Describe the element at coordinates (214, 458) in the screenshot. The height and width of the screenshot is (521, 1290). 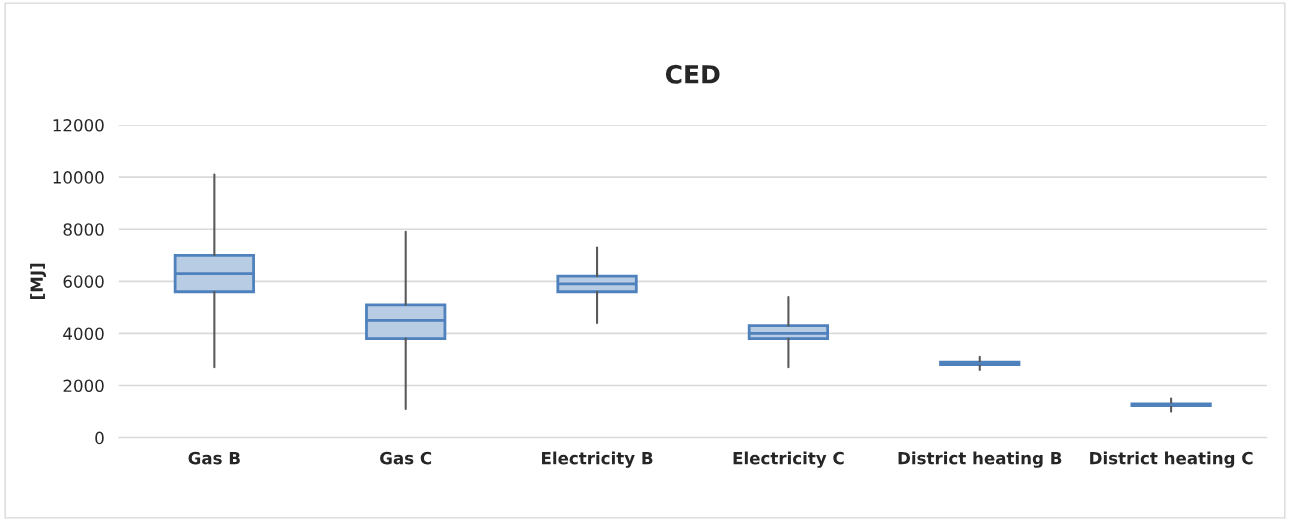
I see `x-tick-label: Gas B` at that location.